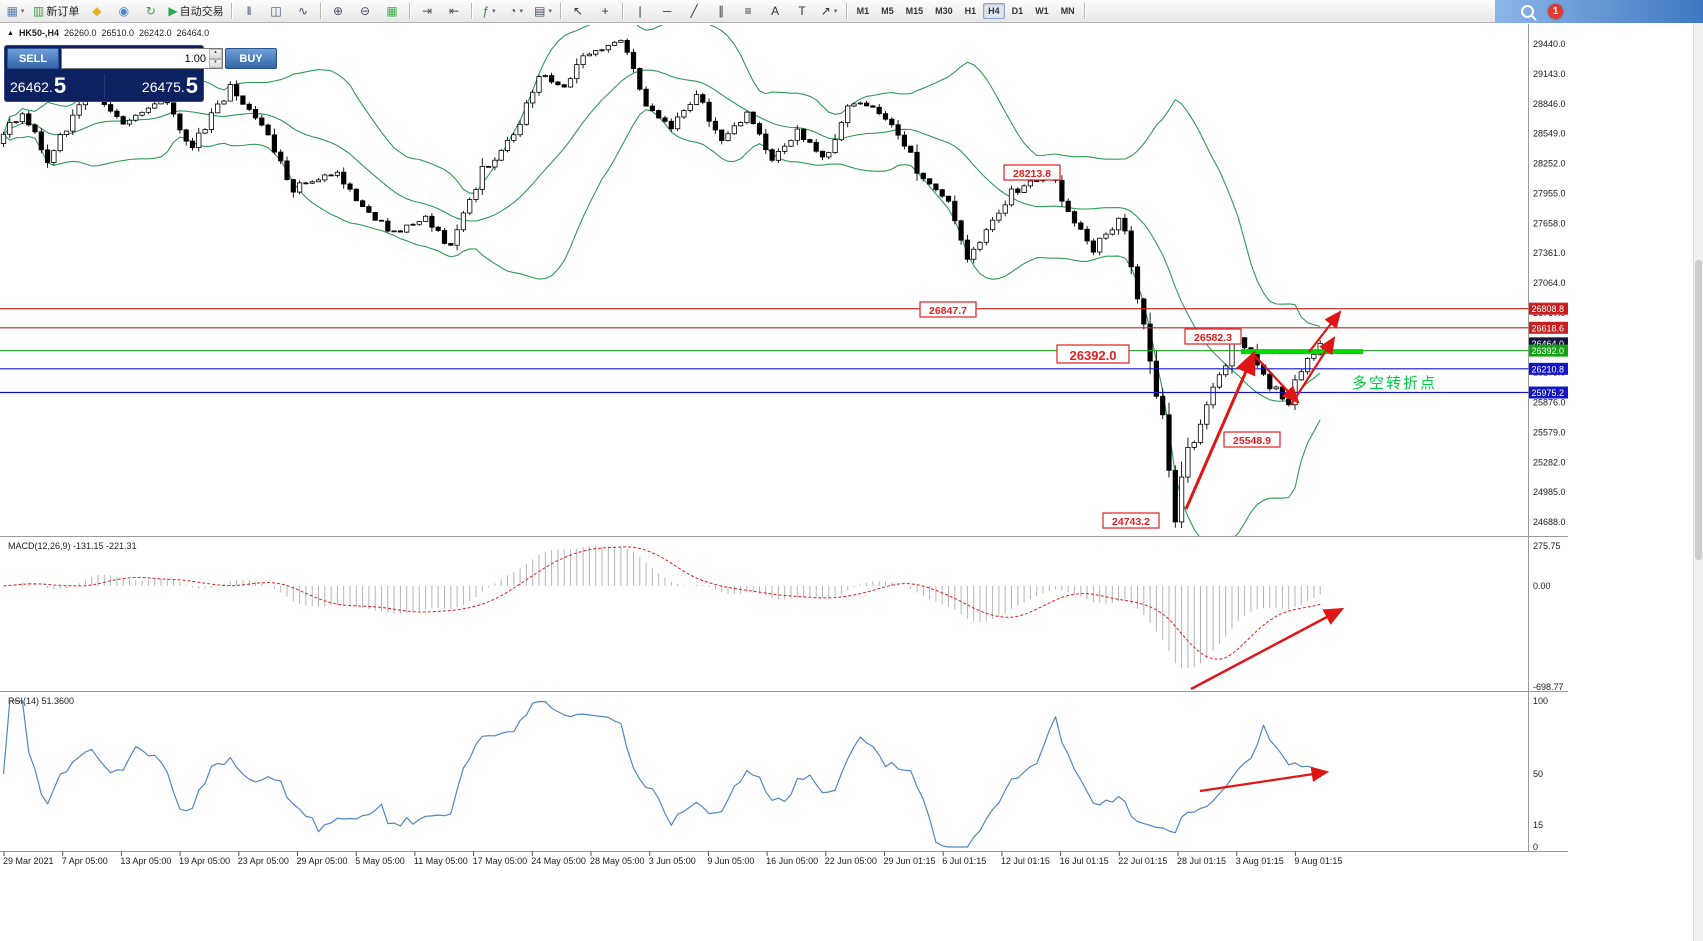 This screenshot has height=941, width=1703. I want to click on crosshair-icon: +, so click(605, 11).